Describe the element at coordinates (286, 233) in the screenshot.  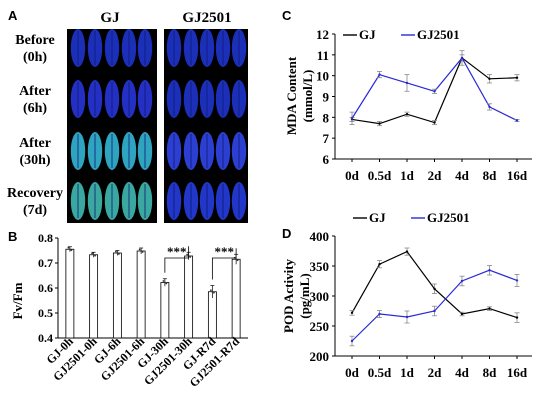
I see `panel-d-letter: D` at that location.